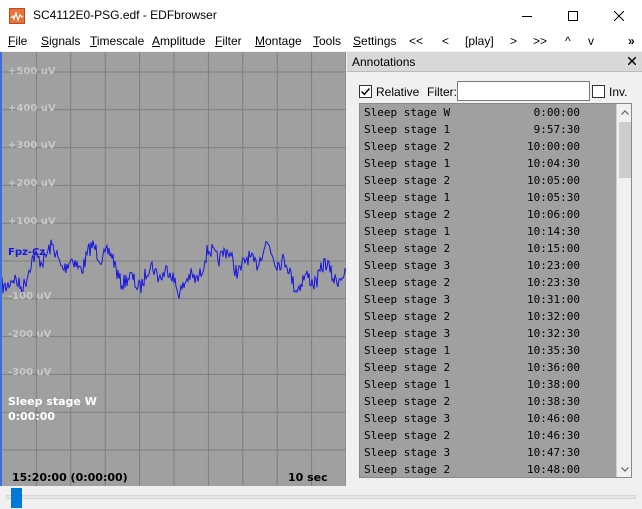  I want to click on annotation-row: Sleep stage 1 10:14:30, so click(488, 231).